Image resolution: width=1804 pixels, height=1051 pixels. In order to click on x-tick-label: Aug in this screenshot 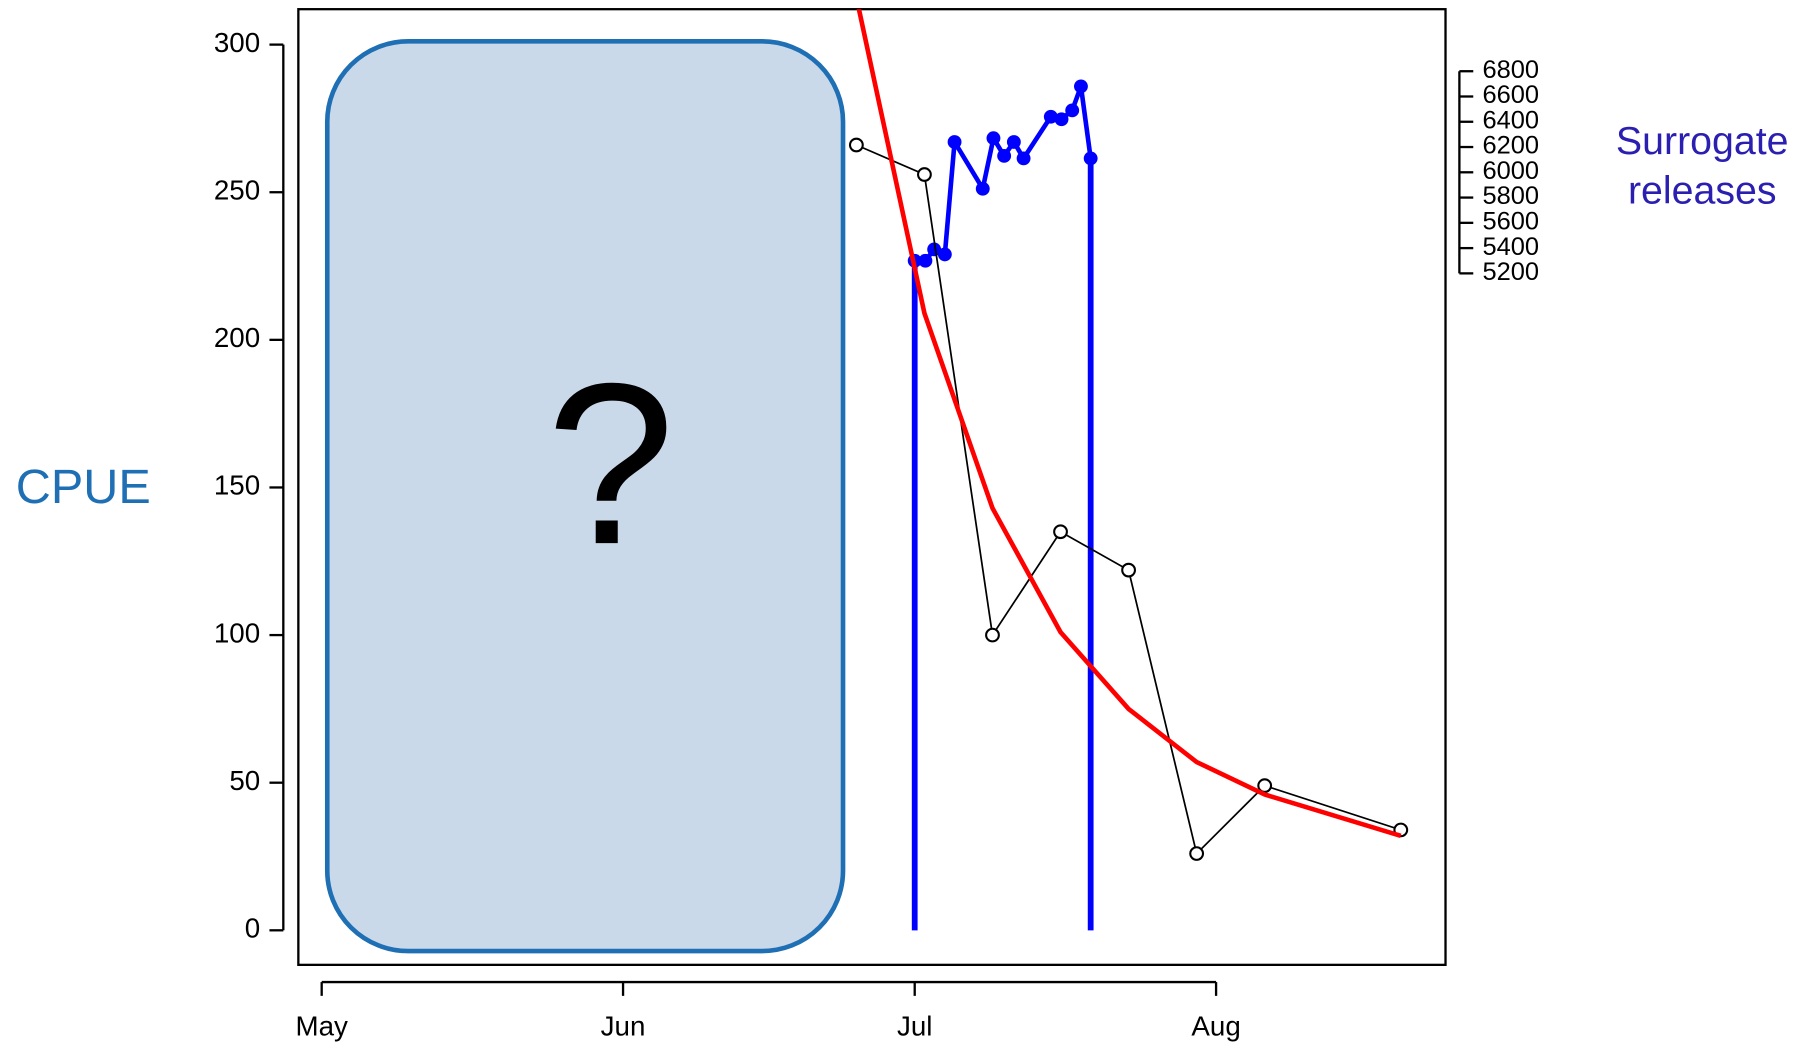, I will do `click(1215, 1025)`.